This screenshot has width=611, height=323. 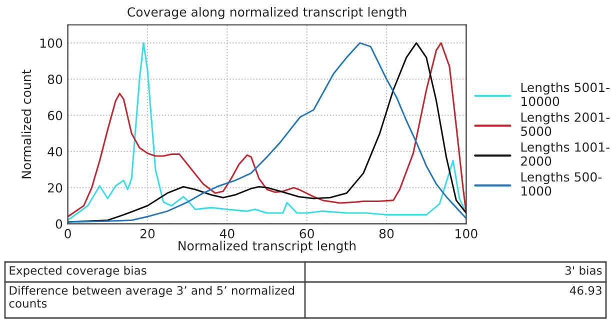 I want to click on y-tick-label: 80, so click(x=55, y=79).